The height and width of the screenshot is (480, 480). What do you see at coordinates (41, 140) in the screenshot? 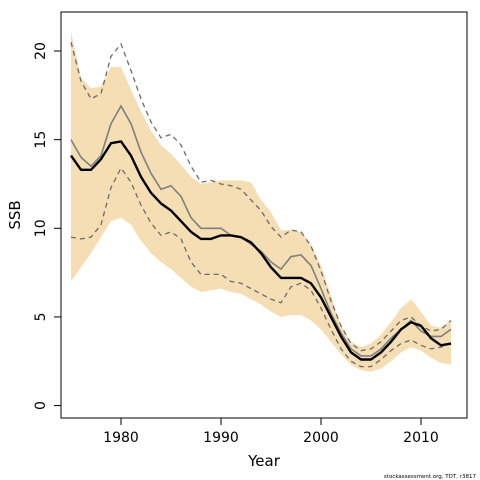
I see `y-tick-label: 15` at bounding box center [41, 140].